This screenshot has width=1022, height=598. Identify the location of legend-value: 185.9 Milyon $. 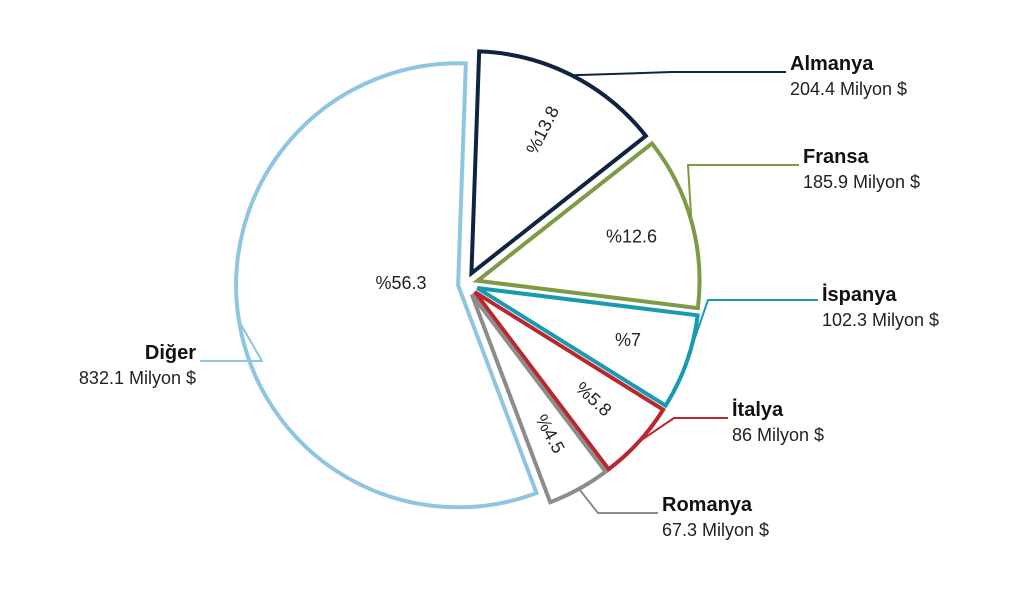
(861, 182).